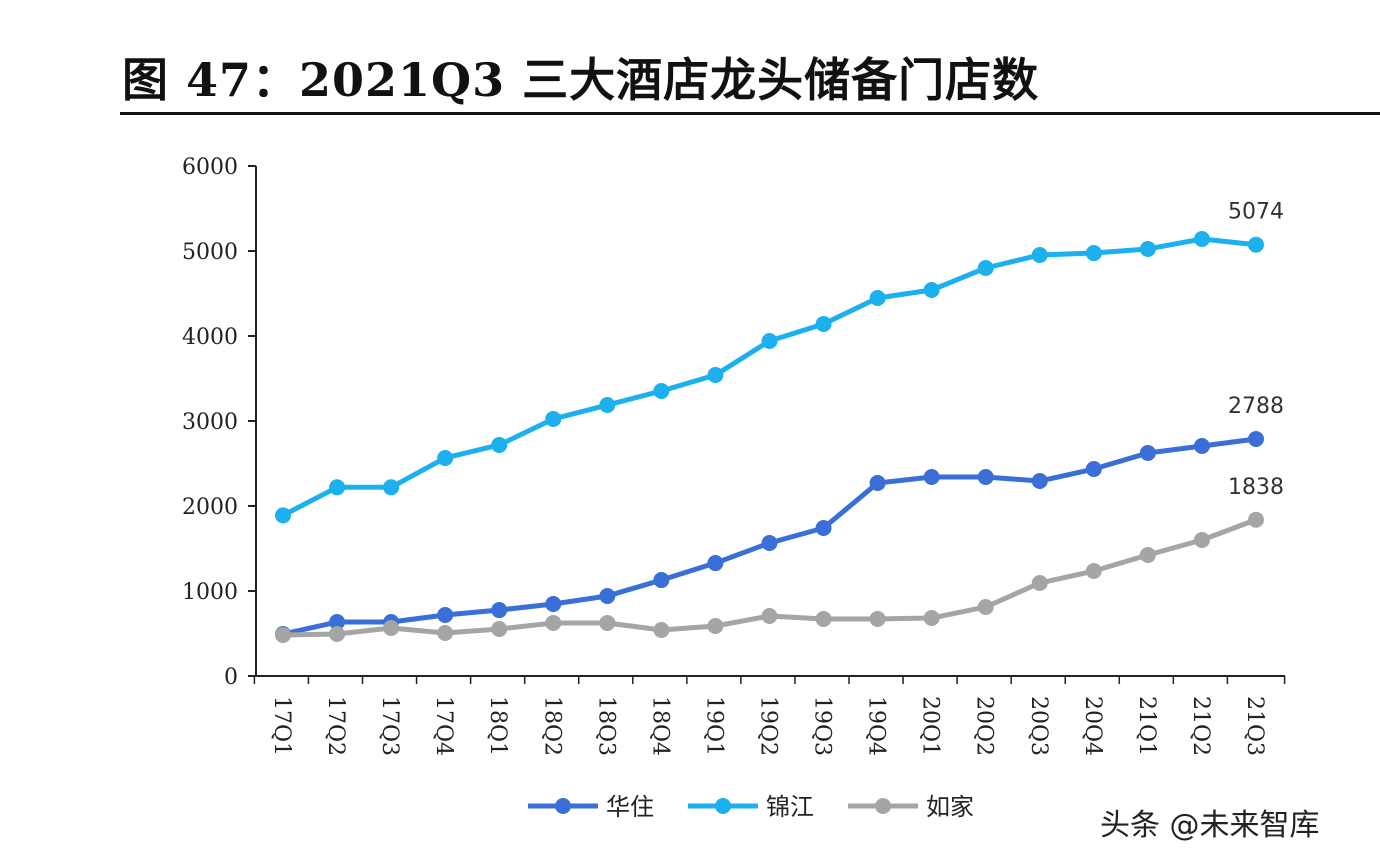 The height and width of the screenshot is (858, 1380). I want to click on legend-label: 如家, so click(950, 807).